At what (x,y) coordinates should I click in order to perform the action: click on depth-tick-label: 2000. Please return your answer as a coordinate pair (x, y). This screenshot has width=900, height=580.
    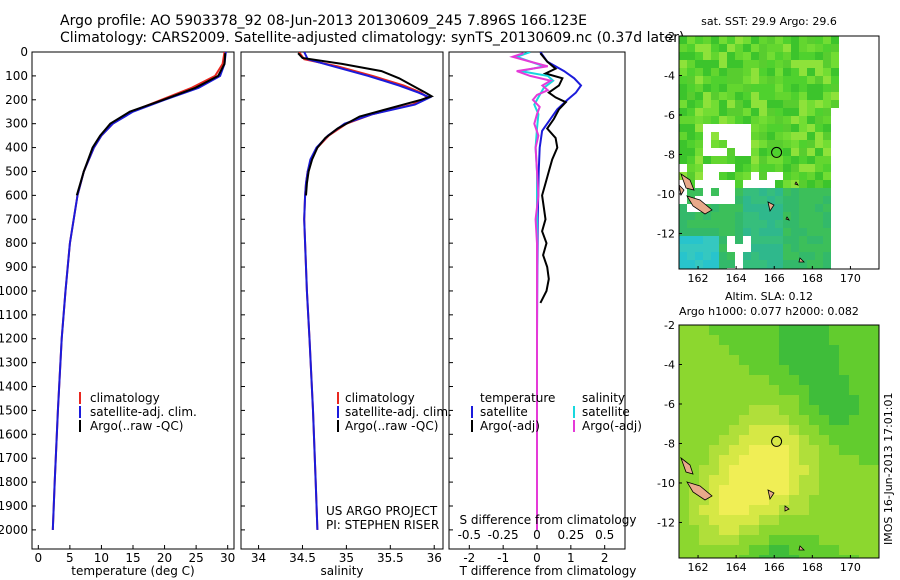
    Looking at the image, I should click on (14, 530).